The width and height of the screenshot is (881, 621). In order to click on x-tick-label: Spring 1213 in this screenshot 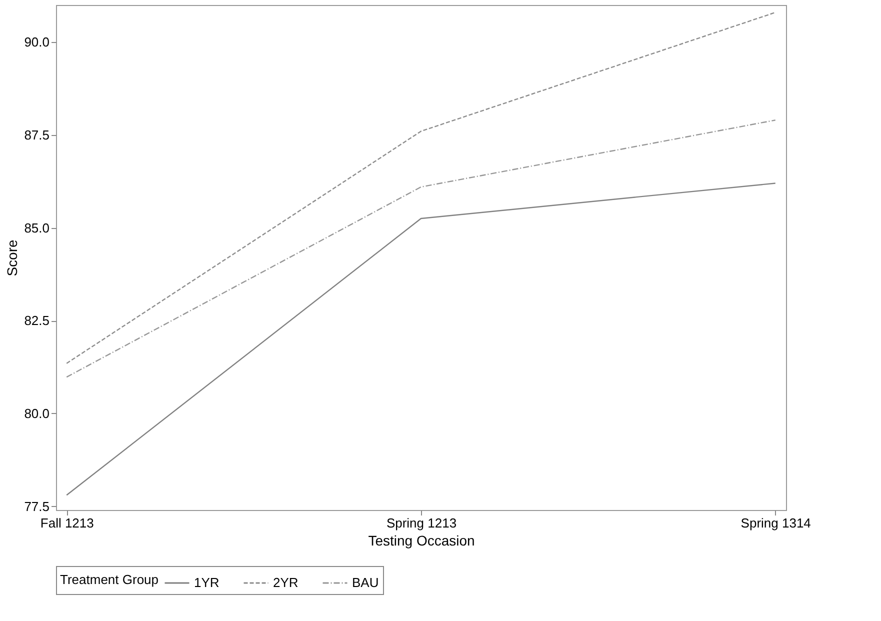, I will do `click(421, 523)`.